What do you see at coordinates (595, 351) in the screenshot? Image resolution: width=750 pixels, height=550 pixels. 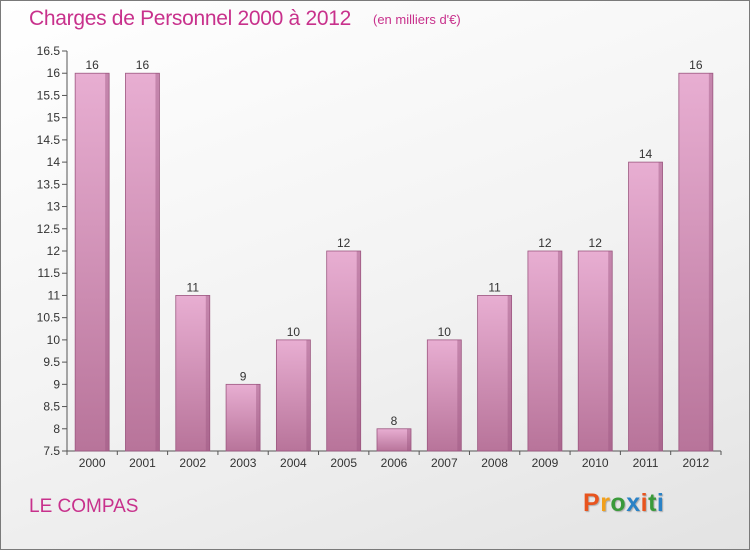 I see `bar-2010` at bounding box center [595, 351].